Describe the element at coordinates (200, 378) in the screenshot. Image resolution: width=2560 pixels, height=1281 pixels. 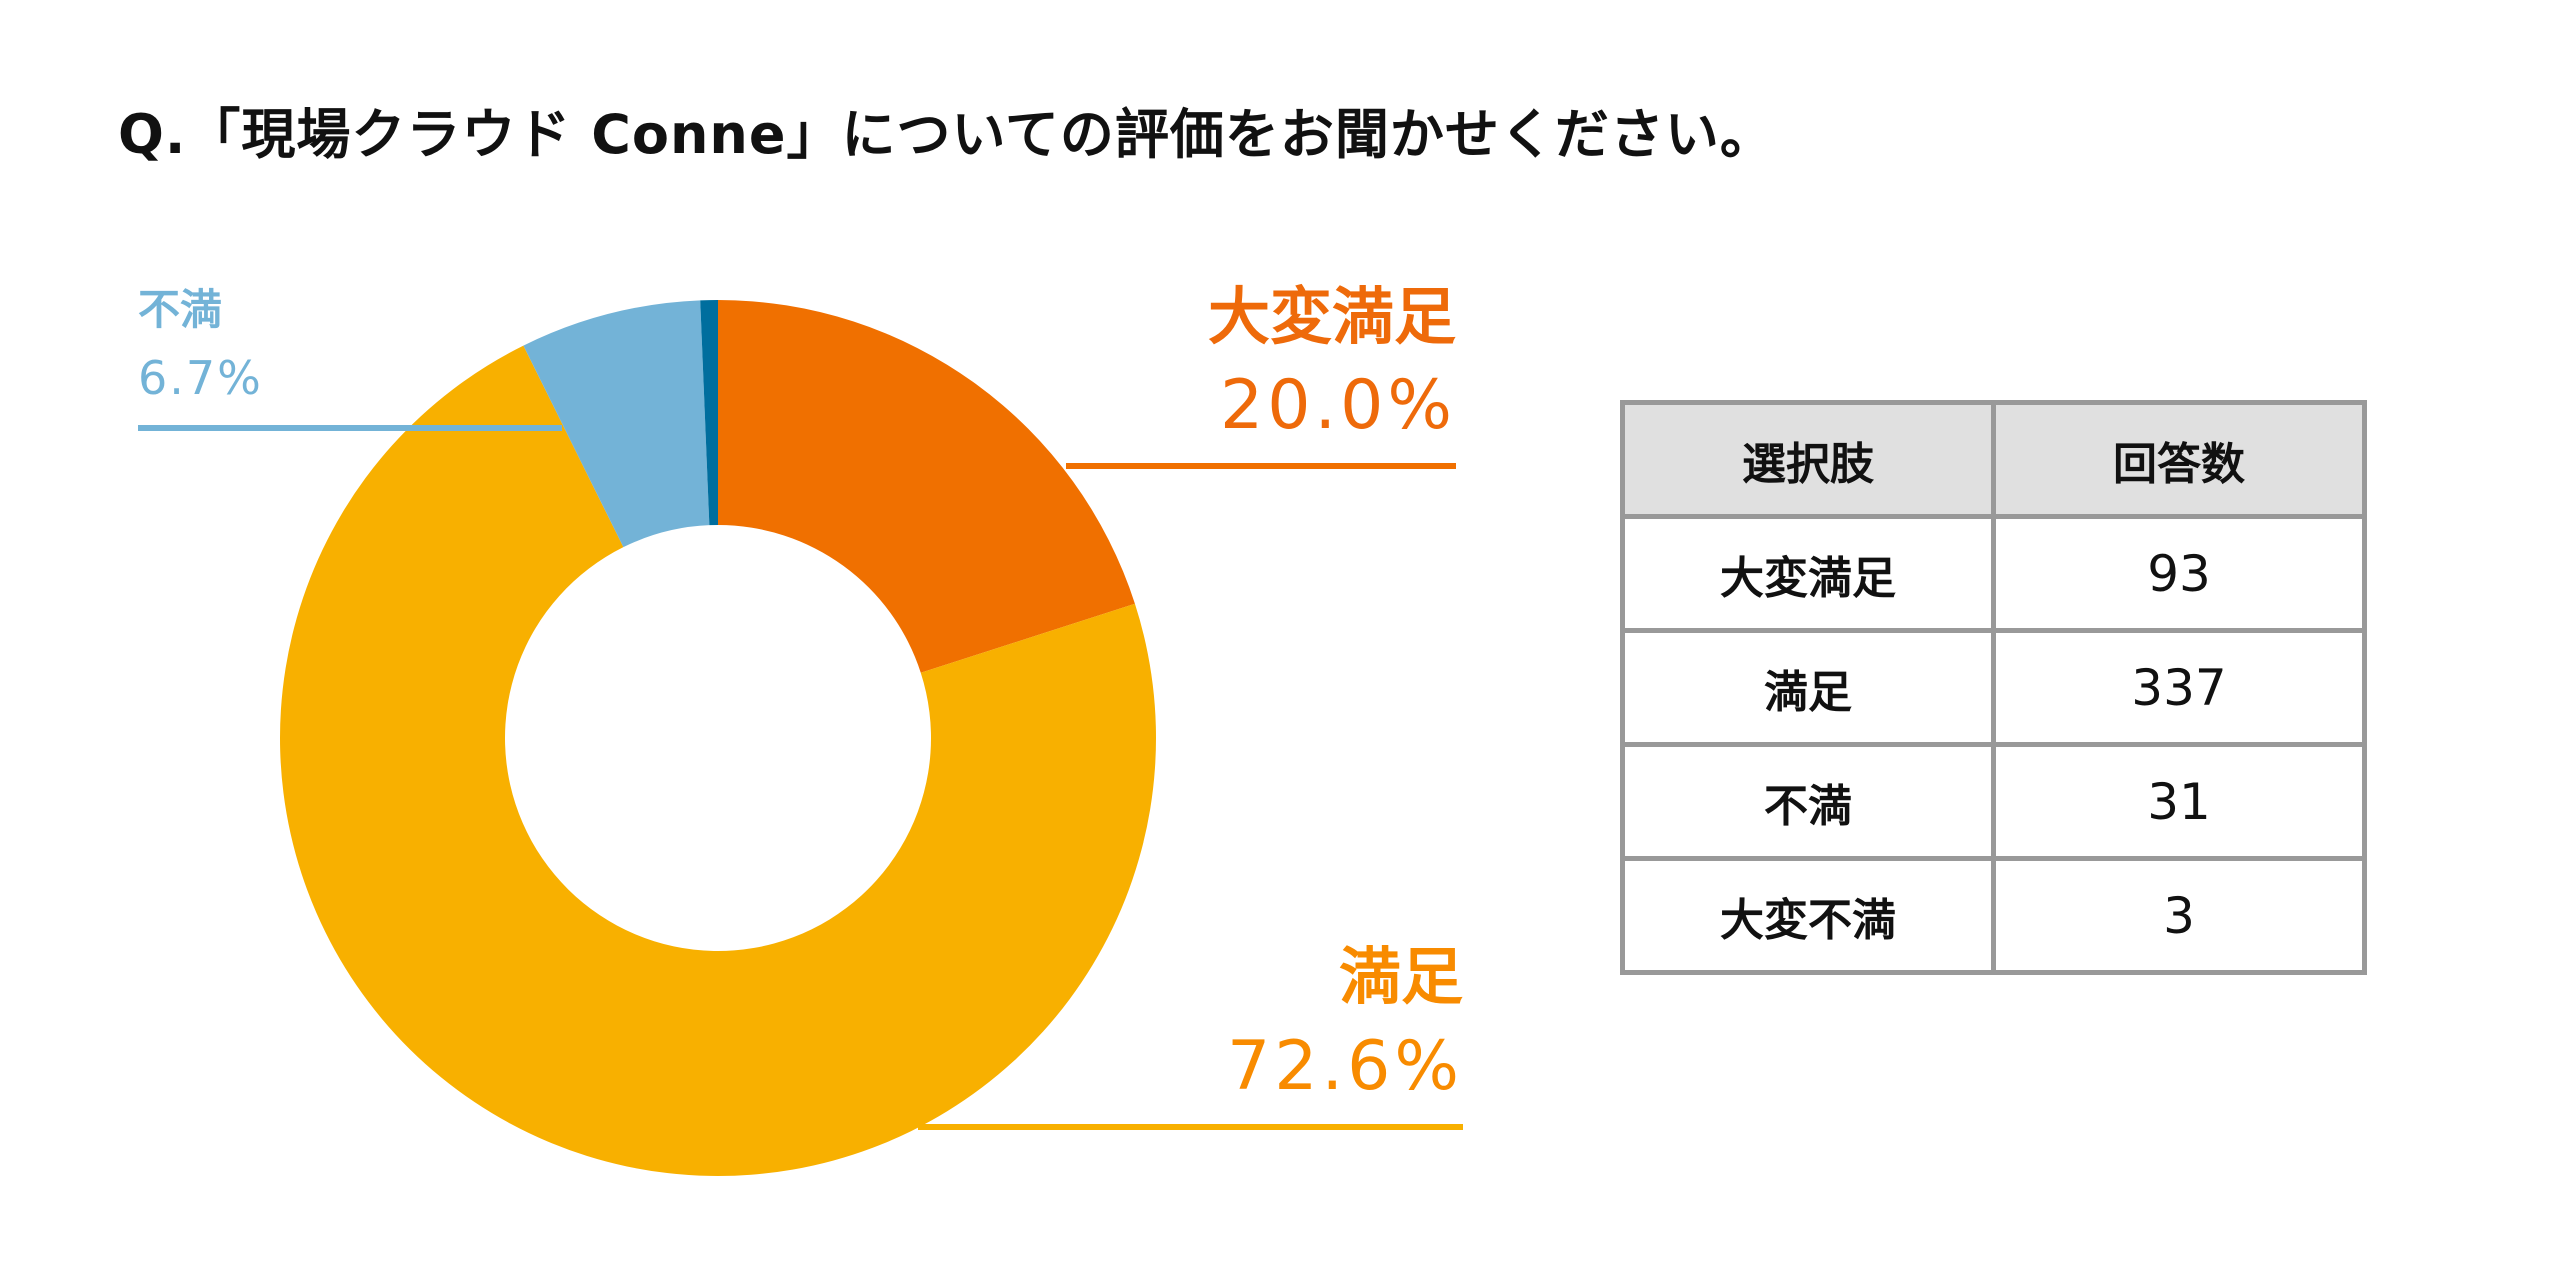
I see `label-dissatisfied-percent: 6.7%` at that location.